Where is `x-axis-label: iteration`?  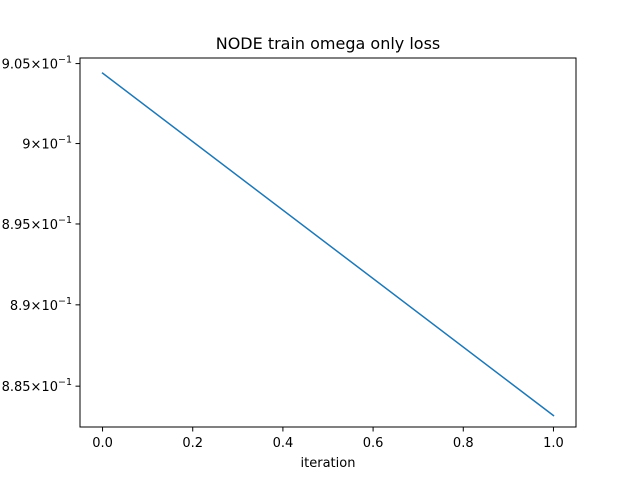
x-axis-label: iteration is located at coordinates (328, 463).